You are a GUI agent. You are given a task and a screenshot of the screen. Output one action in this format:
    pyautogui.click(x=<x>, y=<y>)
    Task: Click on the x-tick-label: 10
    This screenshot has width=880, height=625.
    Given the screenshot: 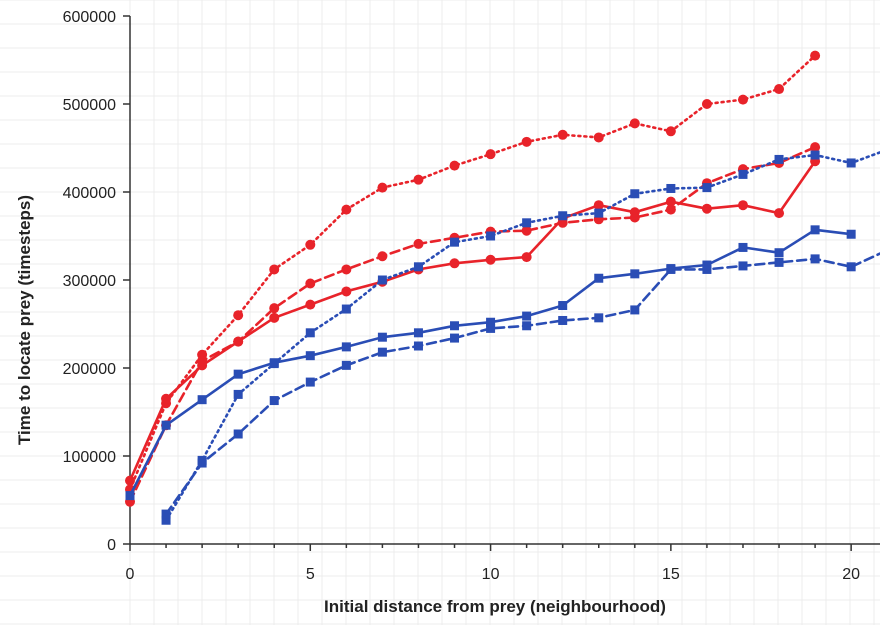 What is the action you would take?
    pyautogui.click(x=491, y=574)
    